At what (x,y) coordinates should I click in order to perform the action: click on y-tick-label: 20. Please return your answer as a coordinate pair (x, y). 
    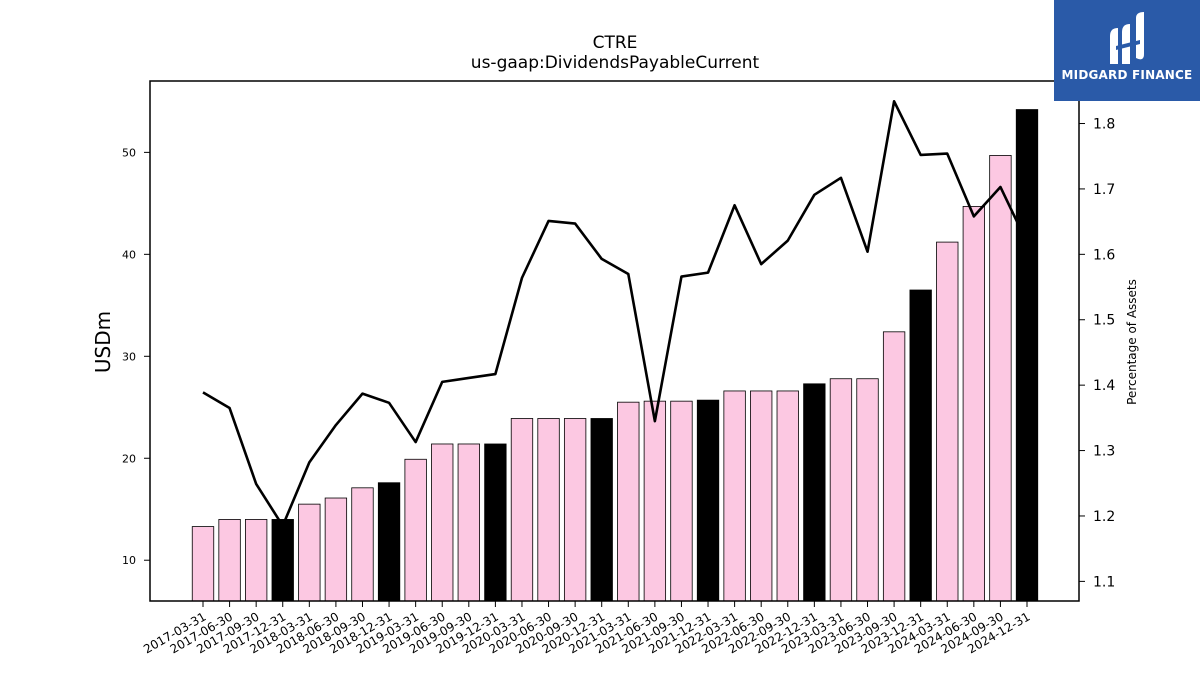
    Looking at the image, I should click on (129, 458).